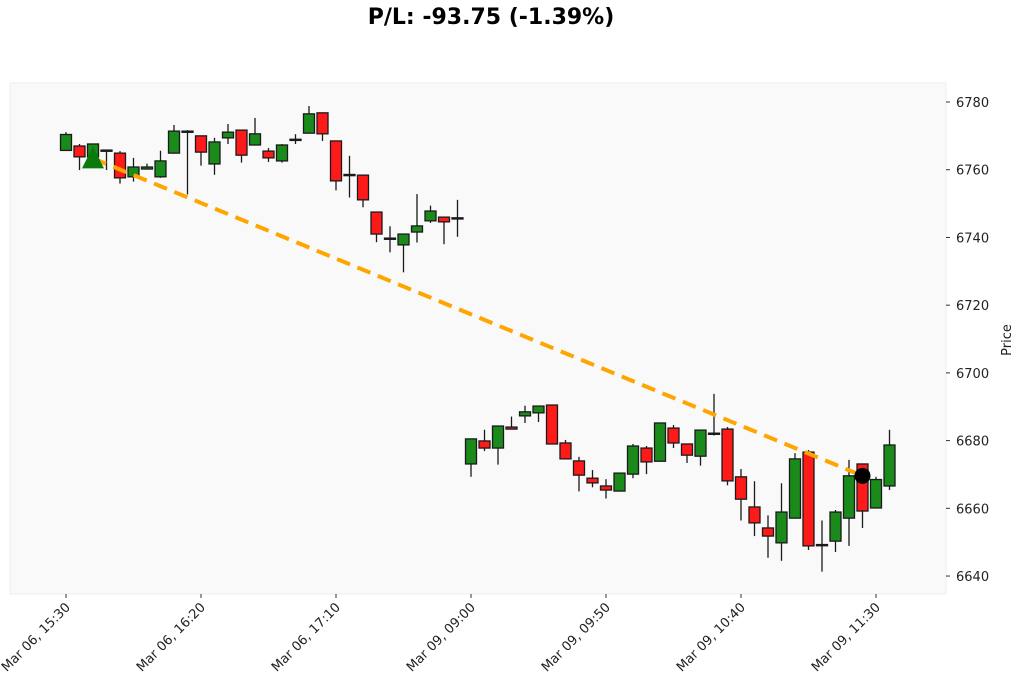  Describe the element at coordinates (441, 637) in the screenshot. I see `x-tick-label: Mar 09, 09:00` at that location.